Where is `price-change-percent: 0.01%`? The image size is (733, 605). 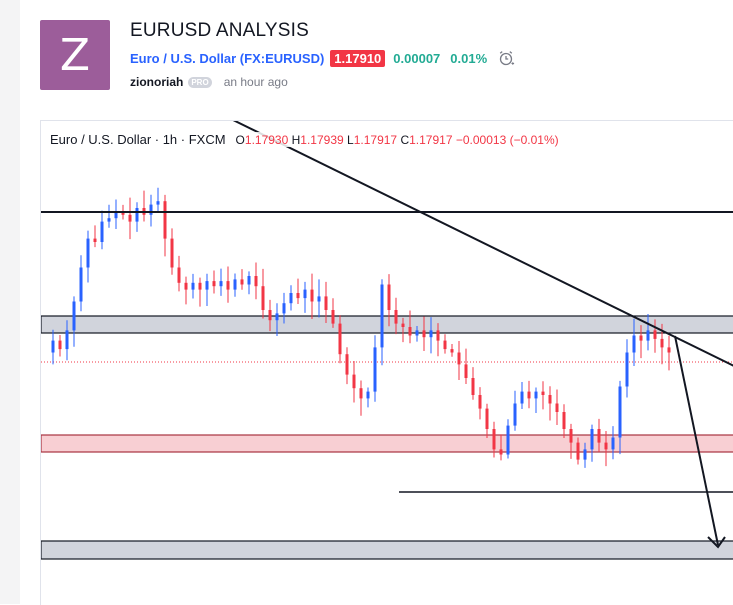 price-change-percent: 0.01% is located at coordinates (469, 58).